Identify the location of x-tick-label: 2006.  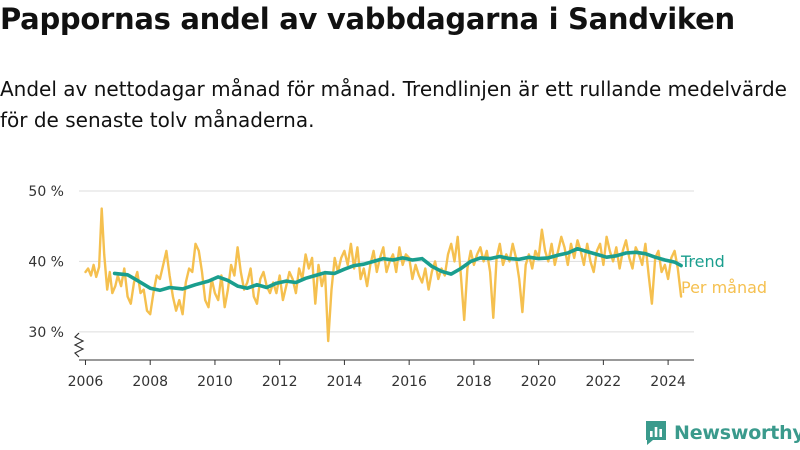
(86, 382).